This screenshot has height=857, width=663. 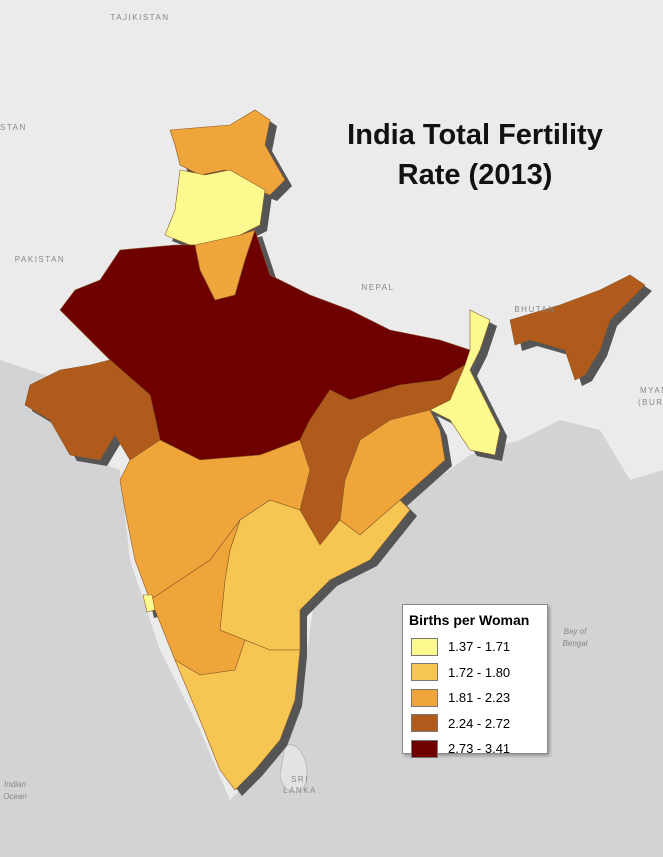 I want to click on legend-label: 2.24 - 2.72, so click(x=479, y=723).